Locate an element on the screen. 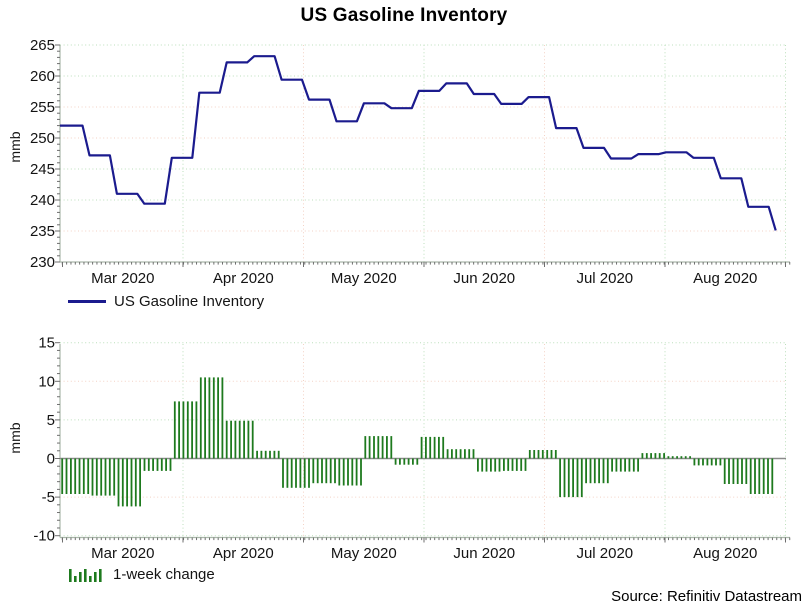  svg-text: 265 is located at coordinates (42, 45).